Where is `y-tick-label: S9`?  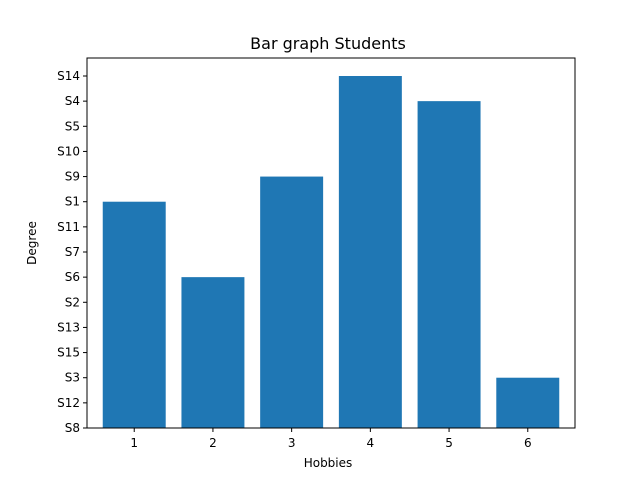 y-tick-label: S9 is located at coordinates (72, 177).